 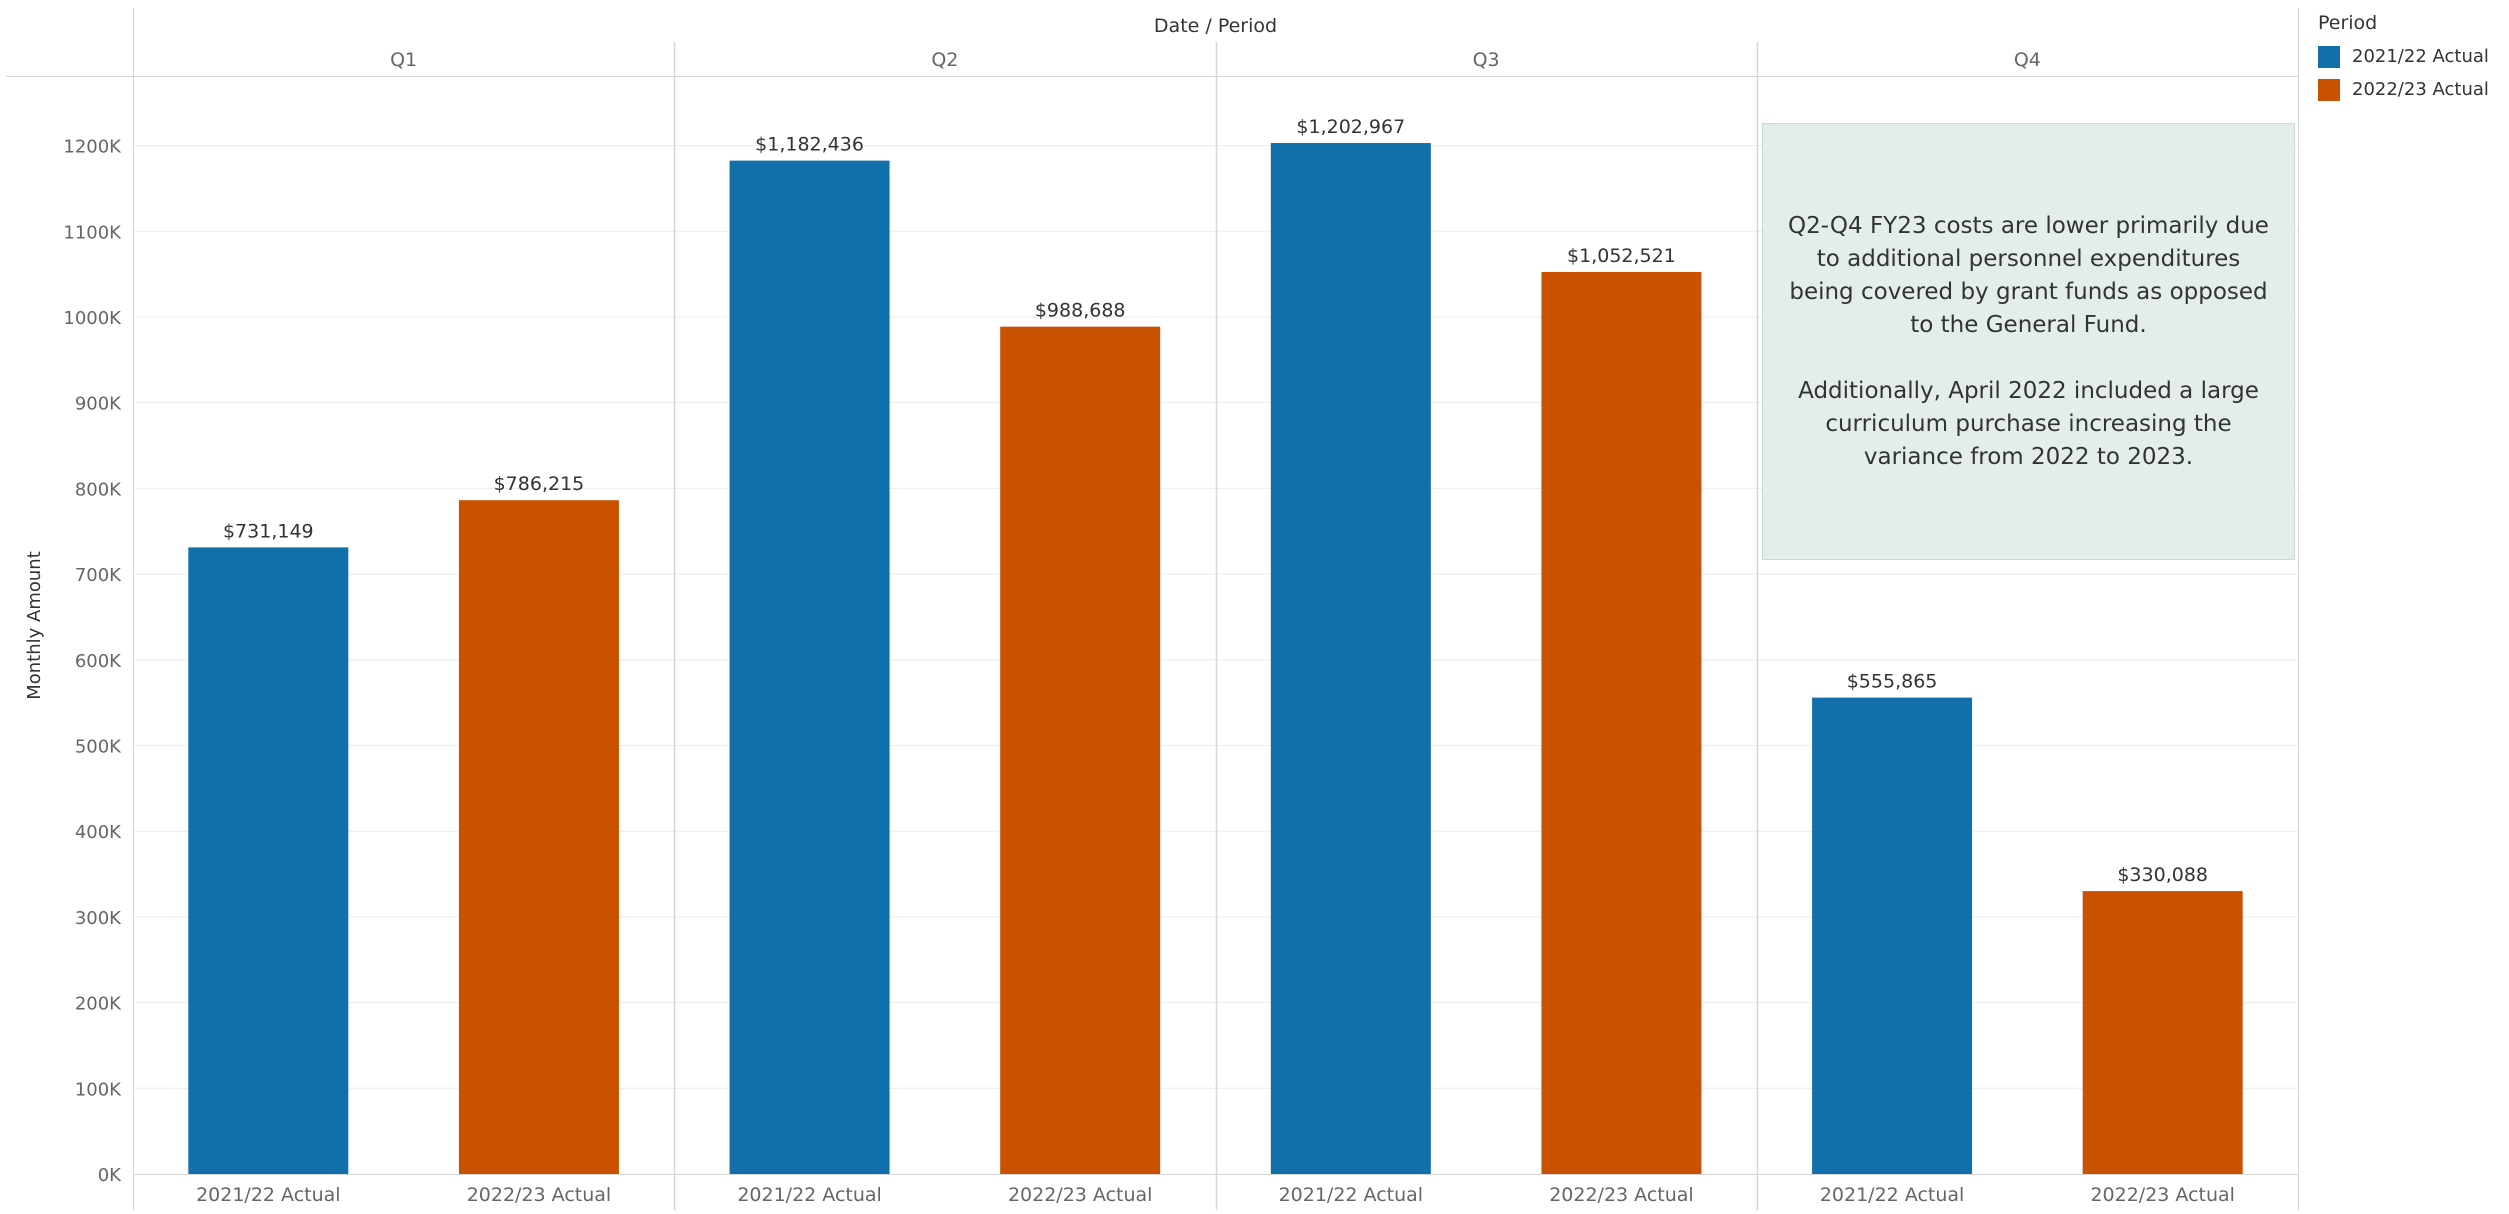 What do you see at coordinates (98, 404) in the screenshot?
I see `y-tick-label: 900K` at bounding box center [98, 404].